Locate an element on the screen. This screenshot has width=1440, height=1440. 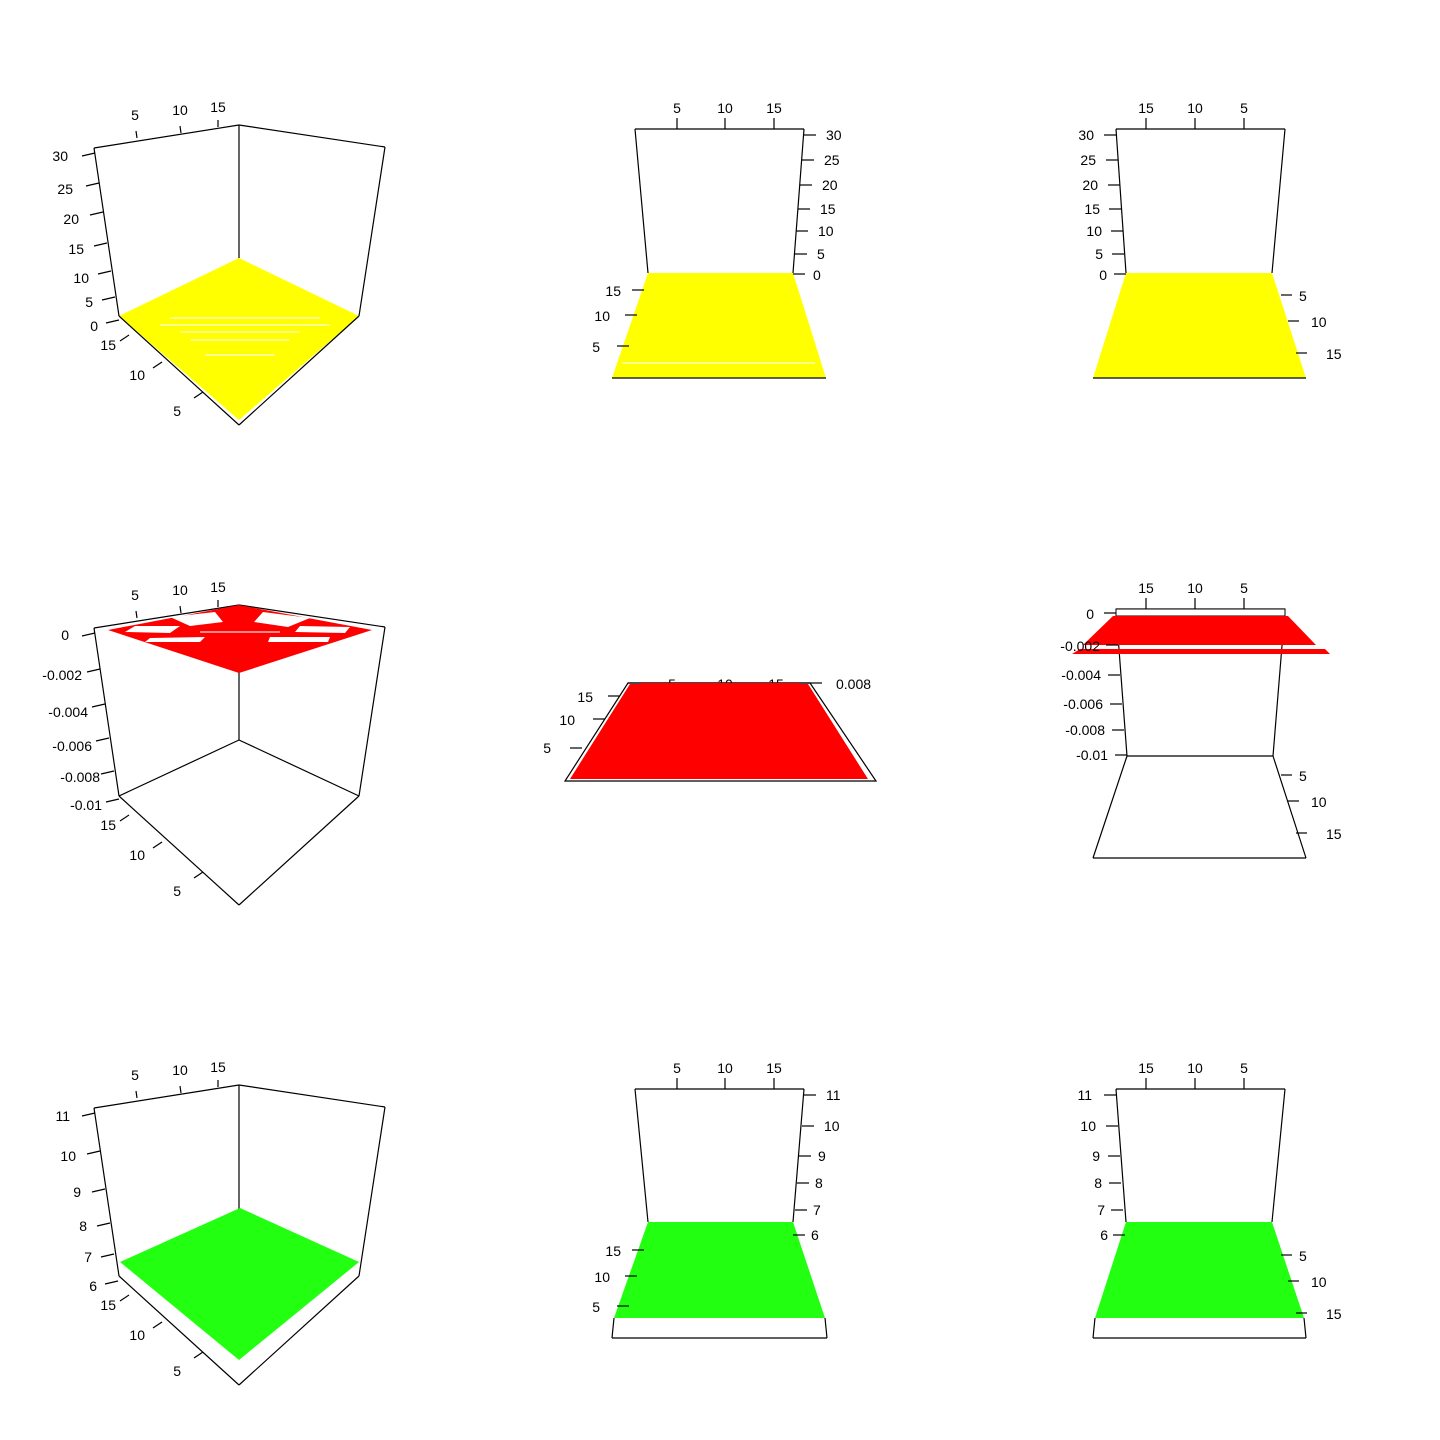
panel-2-surface is located at coordinates (719, 325).